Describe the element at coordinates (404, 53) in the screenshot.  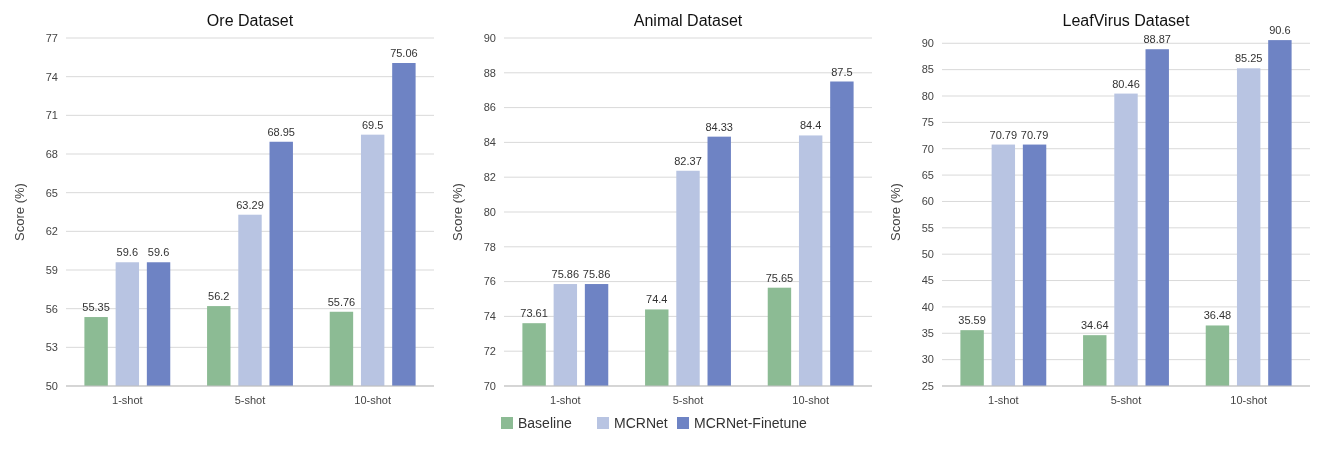
I see `data-label: 75.06` at that location.